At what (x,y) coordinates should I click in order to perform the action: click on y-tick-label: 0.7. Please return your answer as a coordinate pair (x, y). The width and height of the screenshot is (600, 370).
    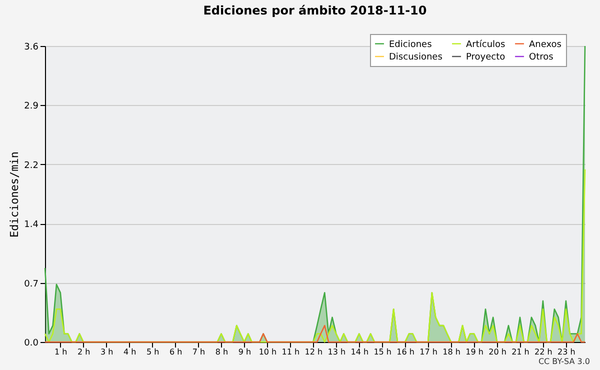
    Looking at the image, I should click on (31, 284).